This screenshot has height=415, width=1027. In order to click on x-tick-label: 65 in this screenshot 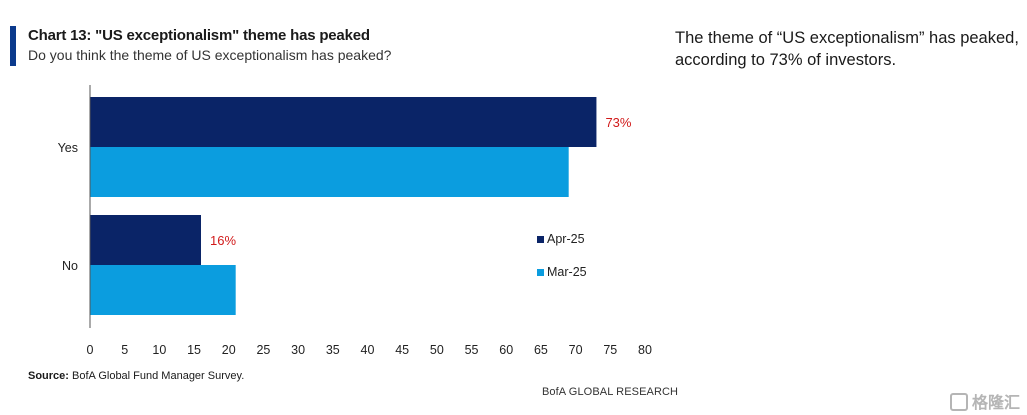, I will do `click(541, 350)`.